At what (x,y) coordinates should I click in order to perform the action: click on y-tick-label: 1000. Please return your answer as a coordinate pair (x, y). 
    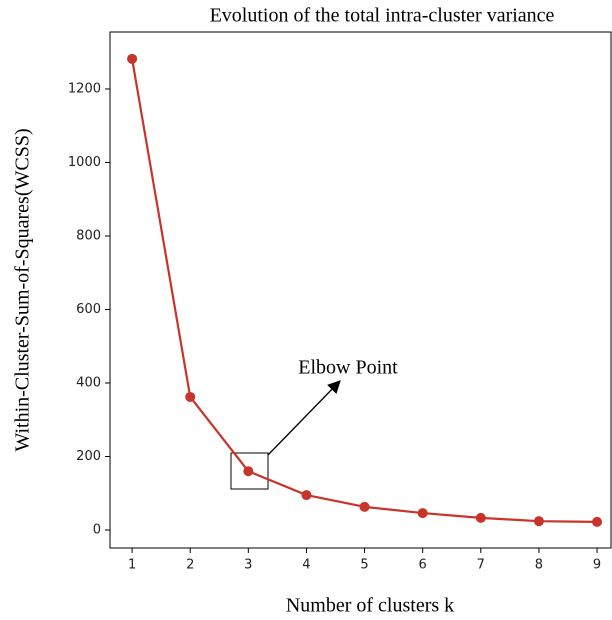
    Looking at the image, I should click on (84, 162).